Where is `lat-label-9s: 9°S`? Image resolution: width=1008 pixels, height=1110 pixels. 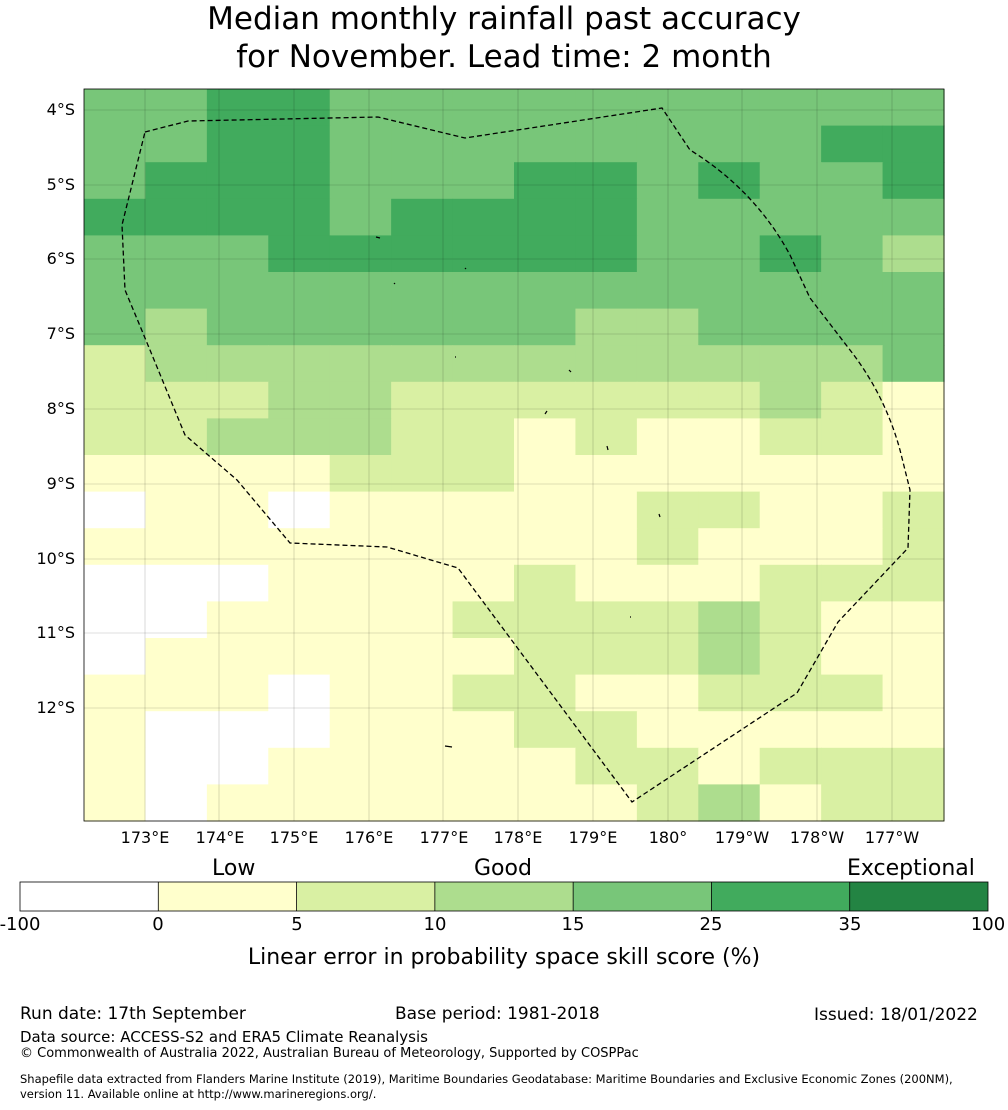 lat-label-9s: 9°S is located at coordinates (60, 483).